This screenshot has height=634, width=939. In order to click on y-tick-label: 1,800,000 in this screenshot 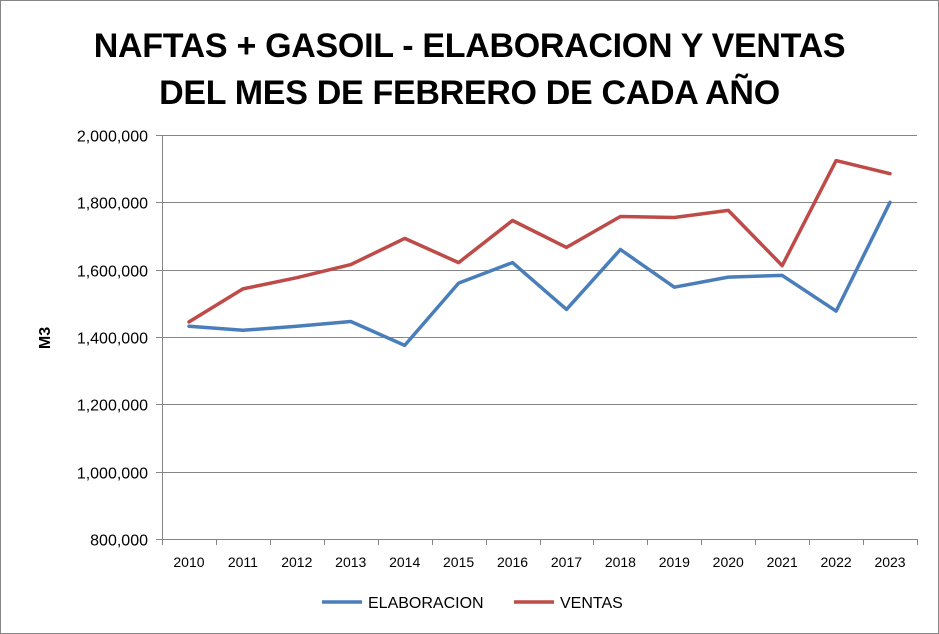, I will do `click(112, 204)`.